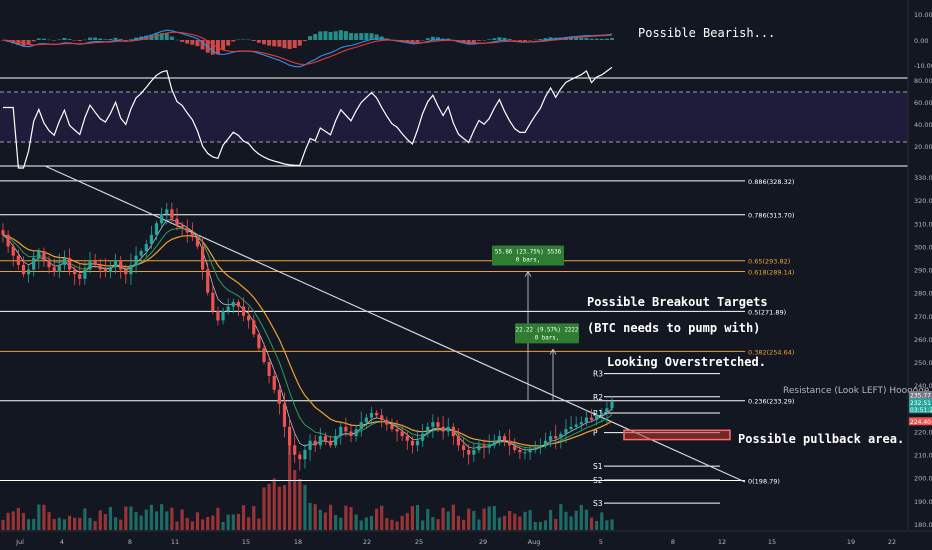  Describe the element at coordinates (595, 433) in the screenshot. I see `pivot-label: P` at that location.